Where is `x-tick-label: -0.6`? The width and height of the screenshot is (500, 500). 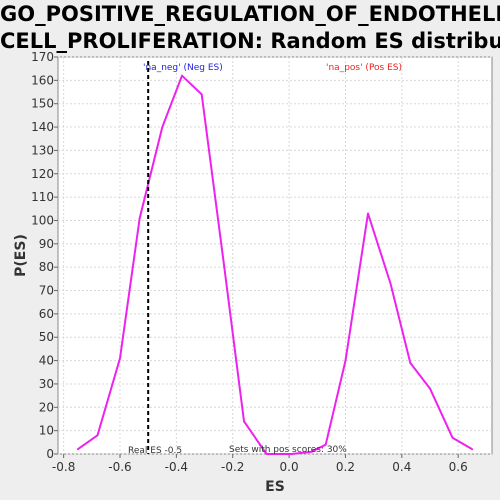 x-tick-label: -0.6 is located at coordinates (119, 467).